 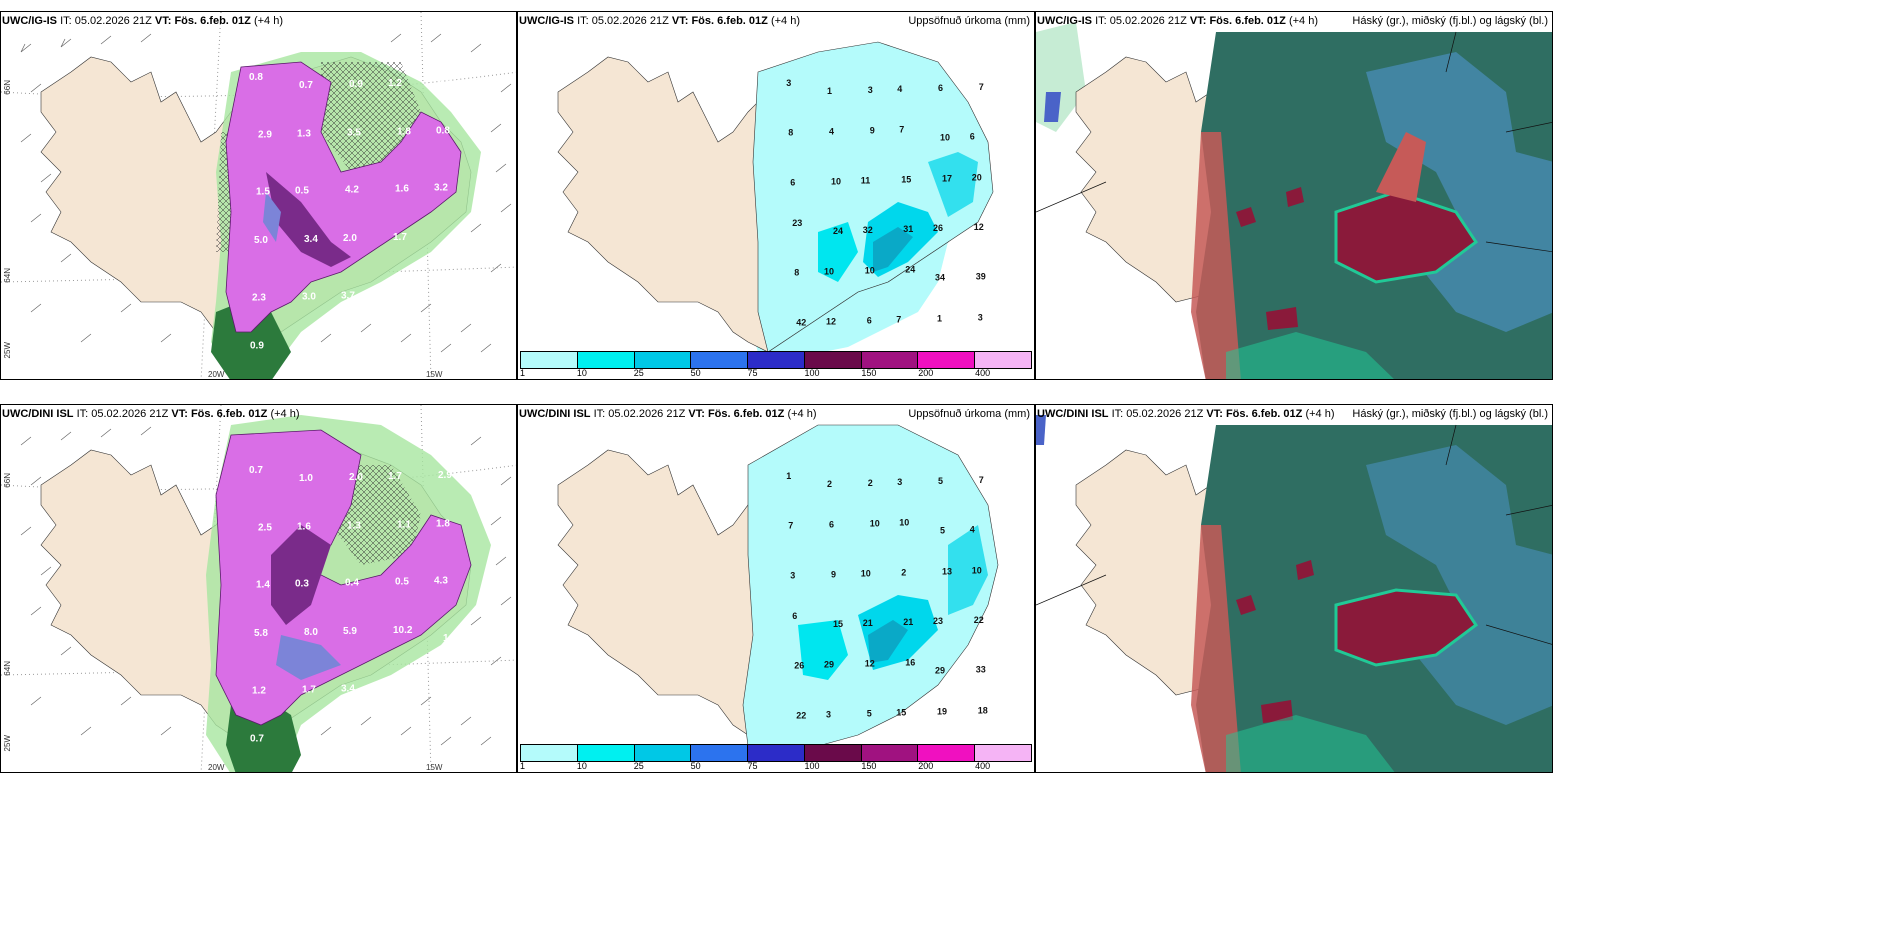 I want to click on snow-value-label: 1.6, so click(x=450, y=638).